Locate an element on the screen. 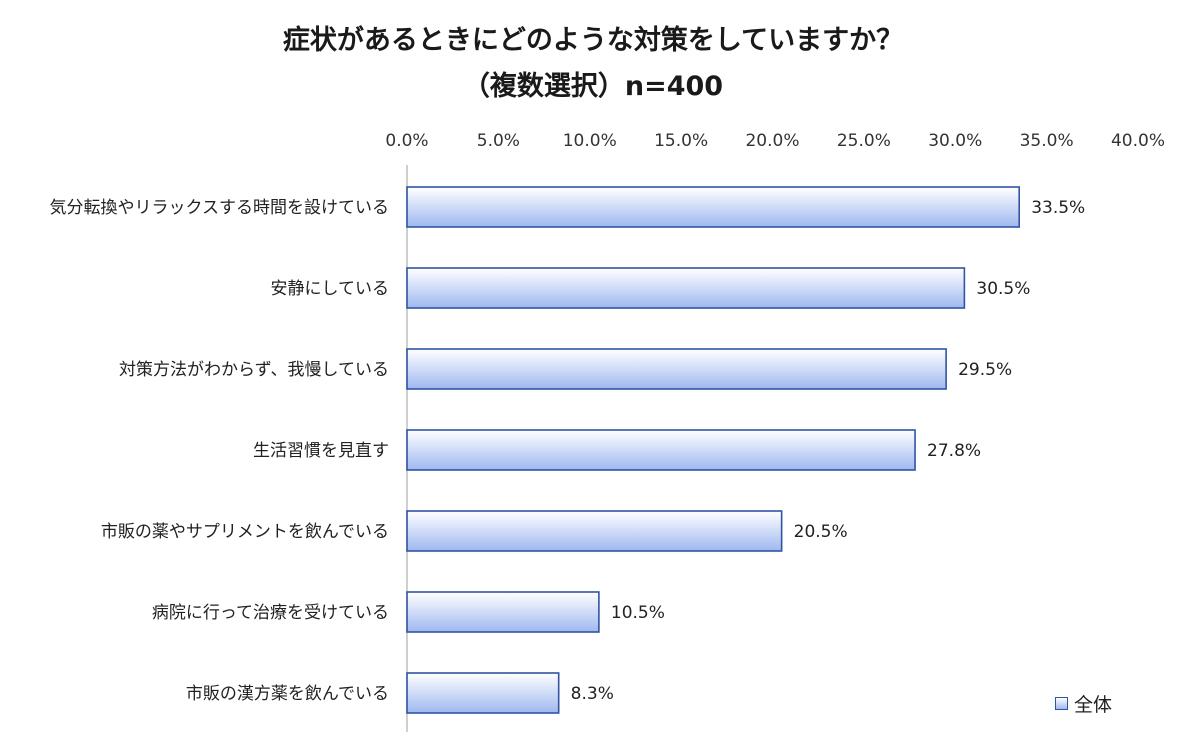 The height and width of the screenshot is (755, 1186). data-label: 29.5% is located at coordinates (985, 370).